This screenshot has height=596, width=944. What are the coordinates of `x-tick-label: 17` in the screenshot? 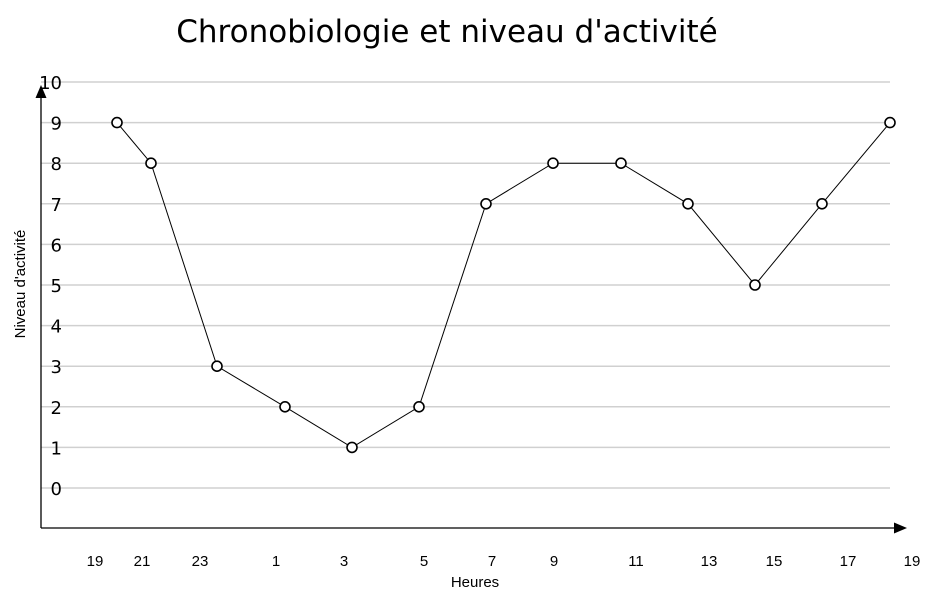 It's located at (848, 561).